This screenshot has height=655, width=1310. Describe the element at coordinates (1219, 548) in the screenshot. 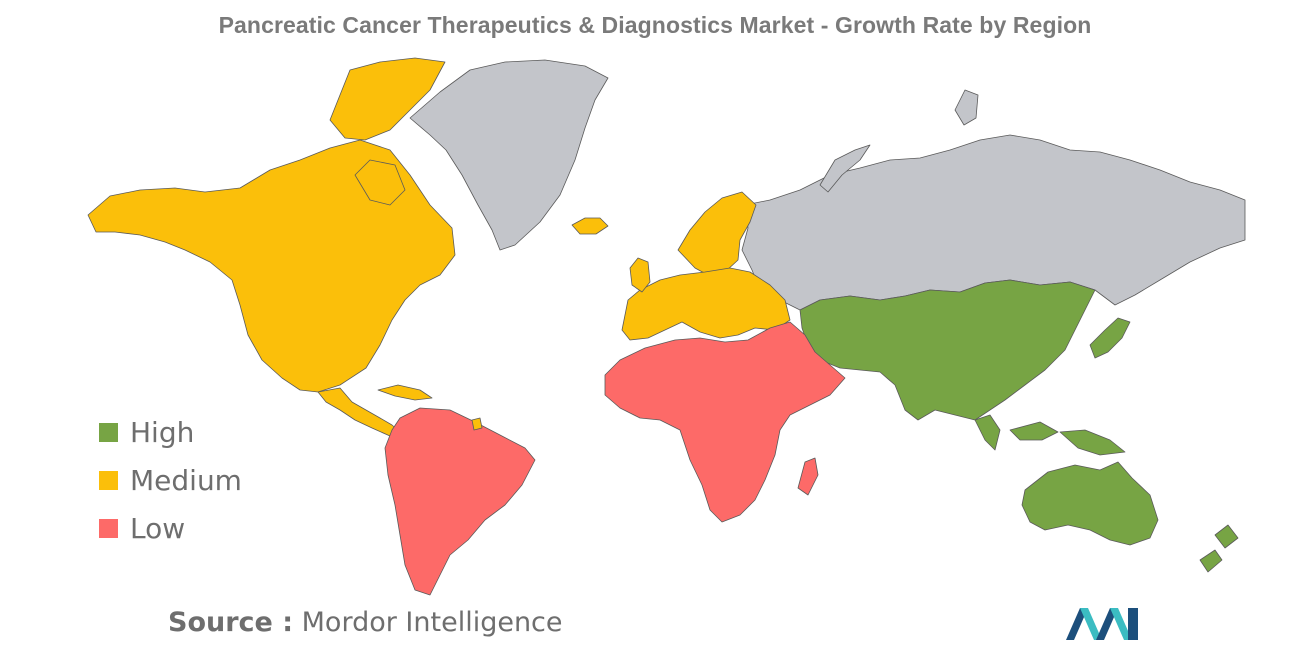

I see `region-new-zealand` at that location.